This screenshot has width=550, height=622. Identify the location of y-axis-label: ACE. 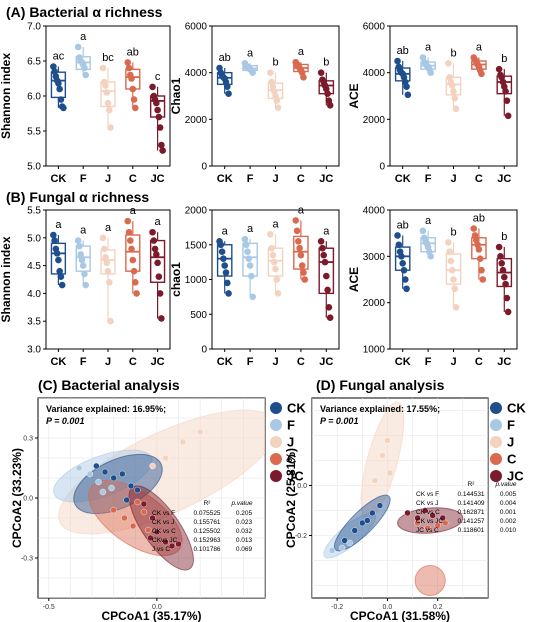
(354, 279).